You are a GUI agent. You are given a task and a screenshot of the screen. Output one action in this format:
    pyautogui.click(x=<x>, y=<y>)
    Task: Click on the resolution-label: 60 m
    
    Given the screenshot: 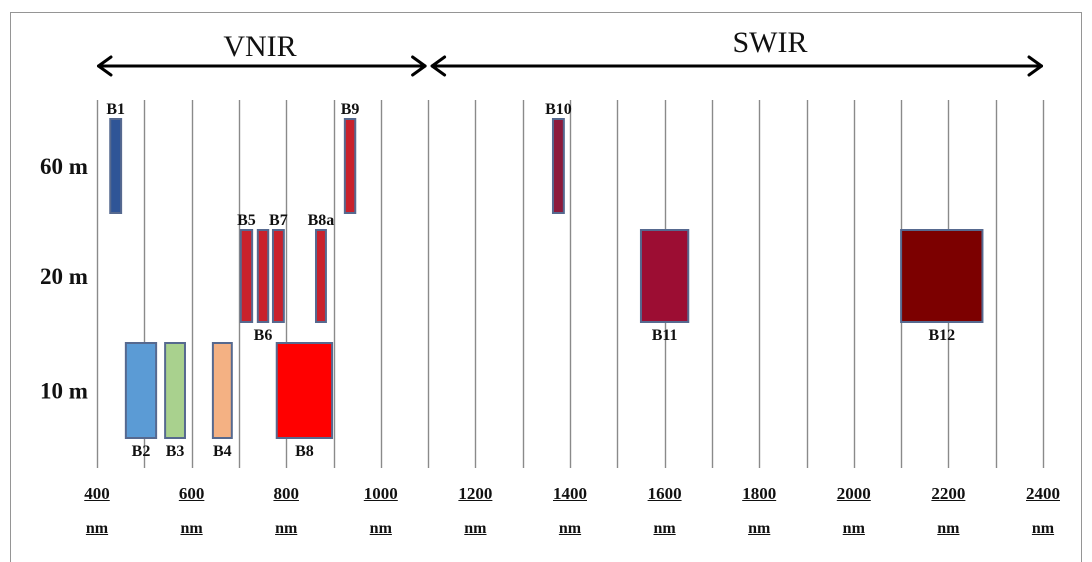 What is the action you would take?
    pyautogui.click(x=64, y=166)
    